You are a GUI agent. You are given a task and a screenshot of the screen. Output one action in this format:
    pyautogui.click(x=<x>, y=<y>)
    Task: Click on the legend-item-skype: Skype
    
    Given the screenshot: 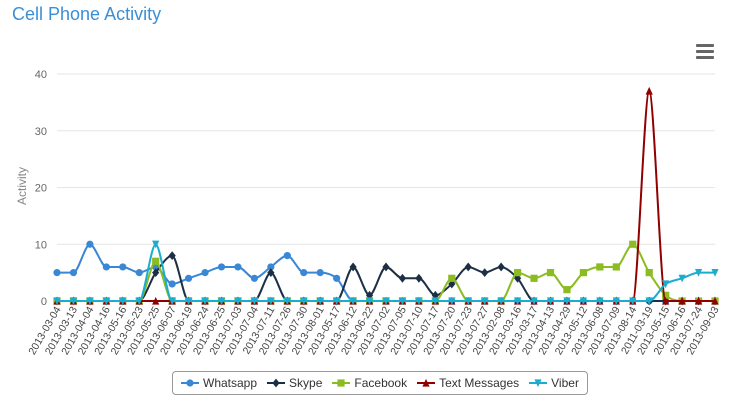 What is the action you would take?
    pyautogui.click(x=294, y=383)
    